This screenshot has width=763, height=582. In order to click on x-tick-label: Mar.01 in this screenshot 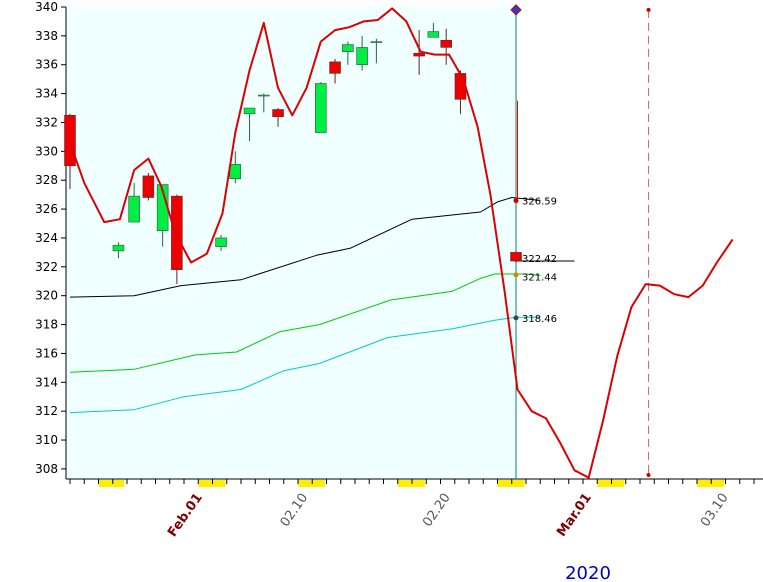, I will do `click(574, 515)`.